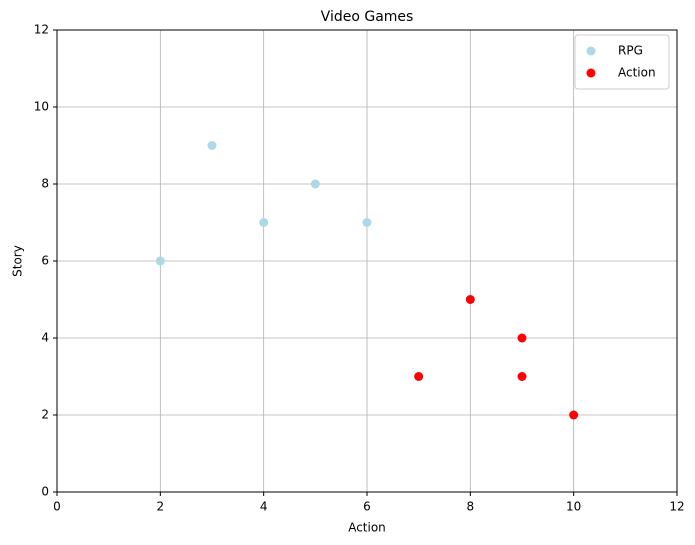 This screenshot has width=695, height=545. What do you see at coordinates (161, 507) in the screenshot?
I see `x-tick-label: 2` at bounding box center [161, 507].